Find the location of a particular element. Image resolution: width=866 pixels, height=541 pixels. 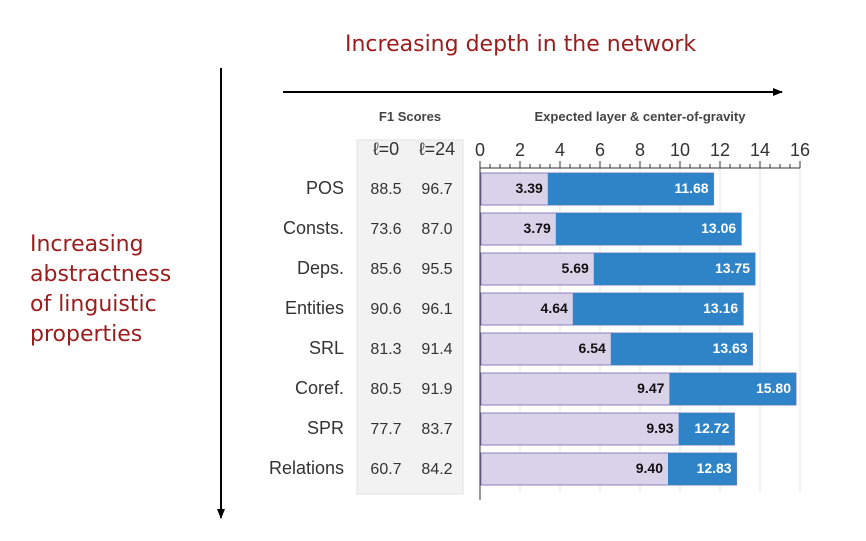

x-tick-label: 14 is located at coordinates (760, 150).